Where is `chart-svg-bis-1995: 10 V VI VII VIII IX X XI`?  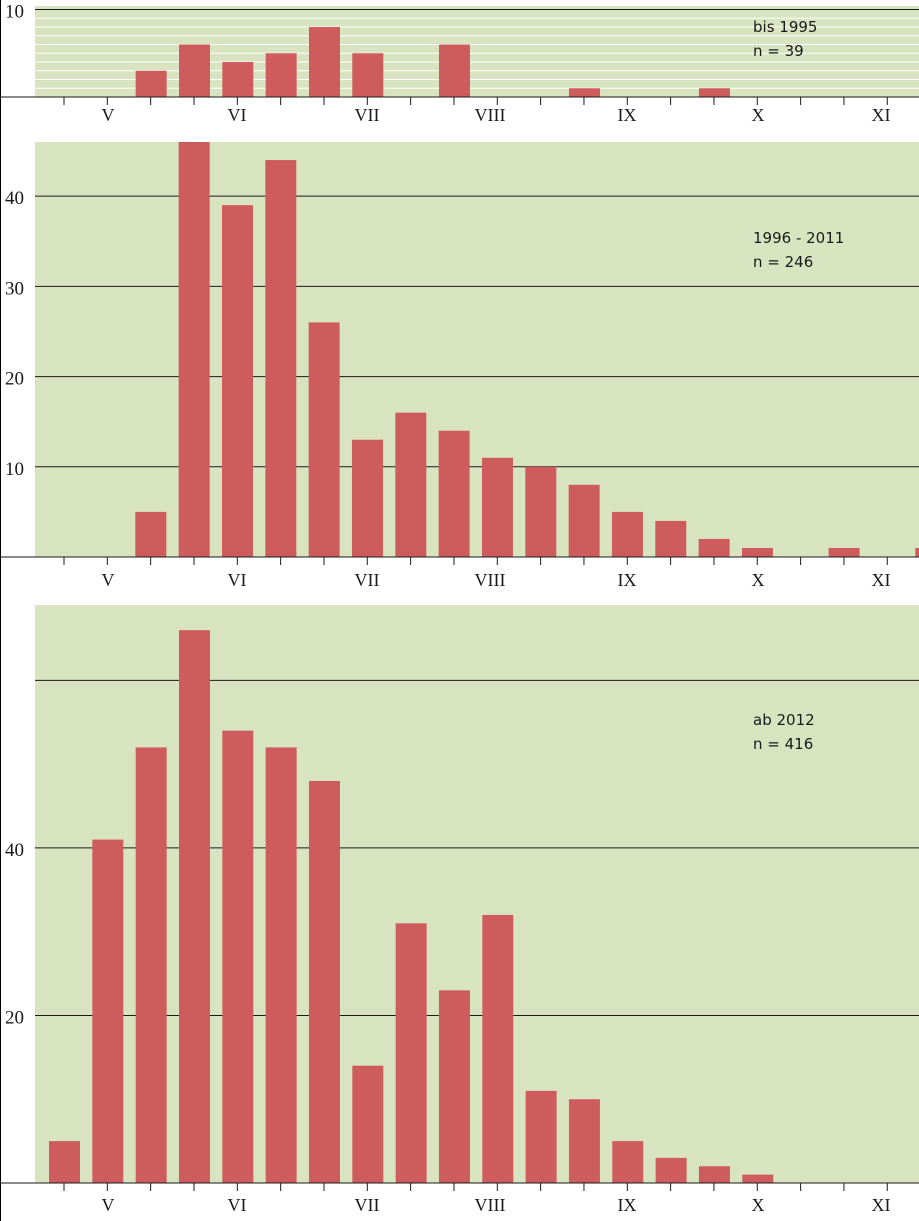 chart-svg-bis-1995: 10 V VI VII VIII IX X XI is located at coordinates (459, 63).